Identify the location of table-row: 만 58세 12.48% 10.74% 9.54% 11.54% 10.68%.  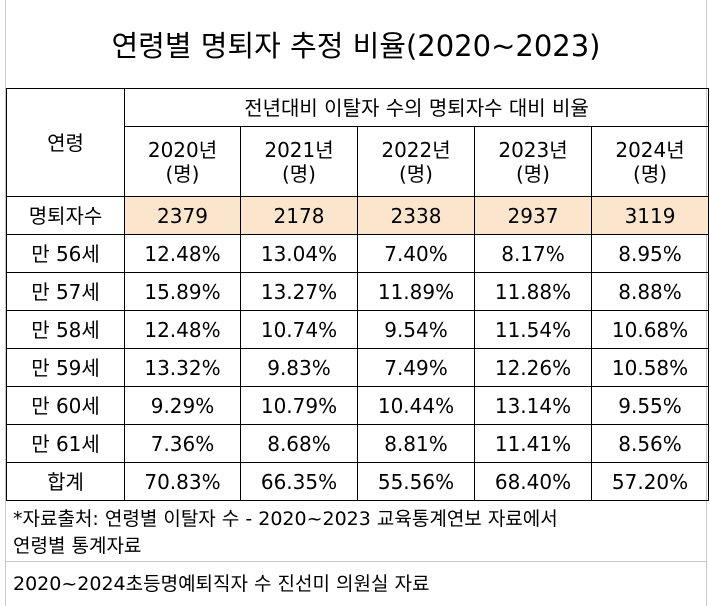
(358, 329).